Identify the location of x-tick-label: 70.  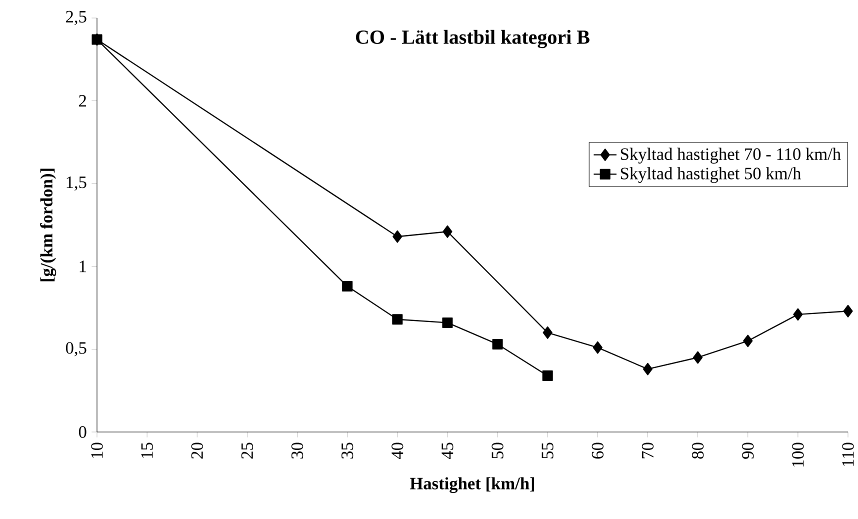
(648, 450).